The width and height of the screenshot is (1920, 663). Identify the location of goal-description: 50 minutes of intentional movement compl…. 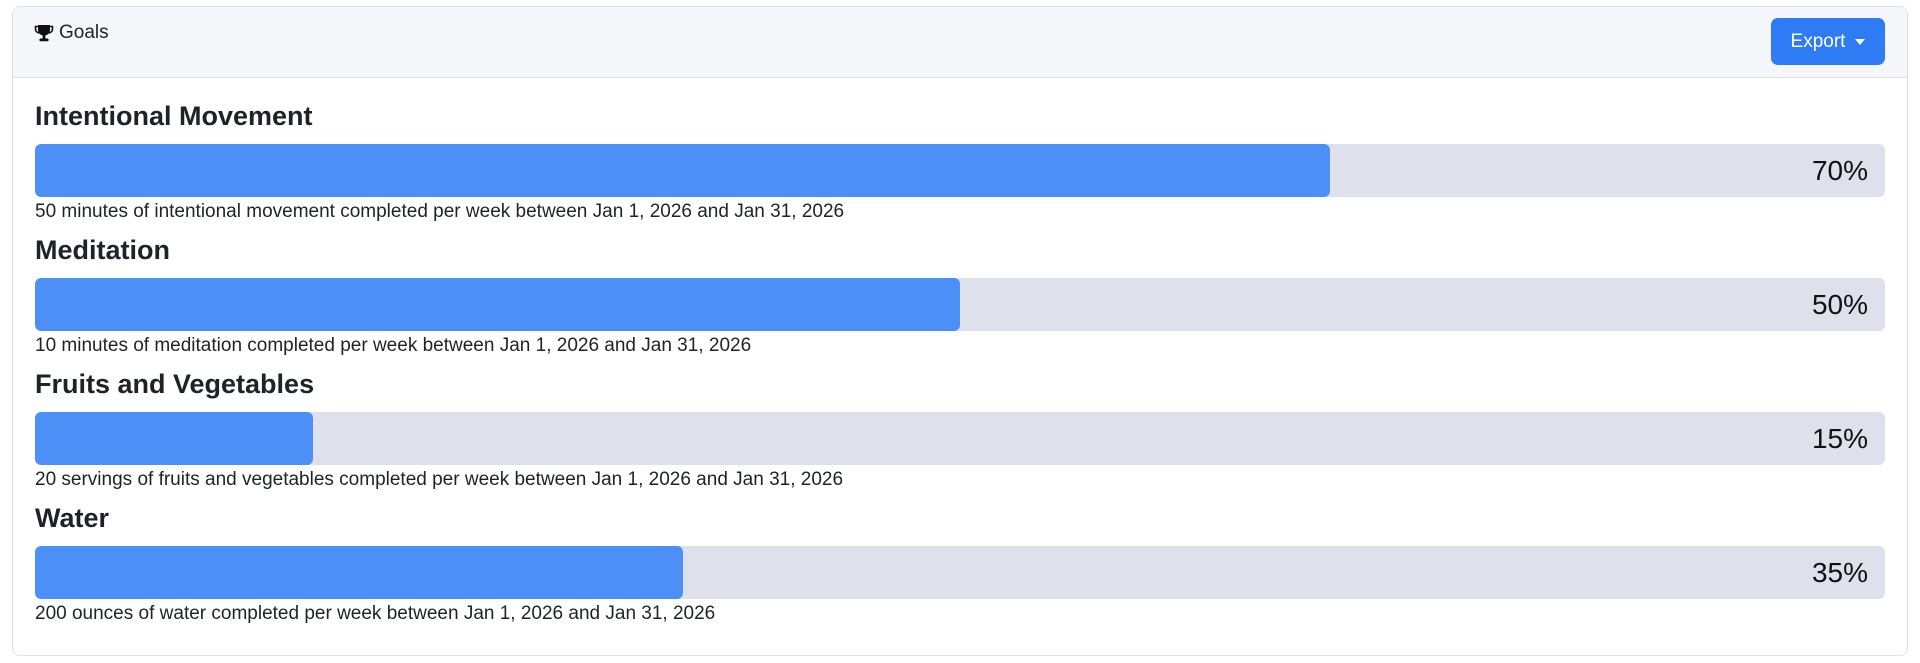
(440, 211).